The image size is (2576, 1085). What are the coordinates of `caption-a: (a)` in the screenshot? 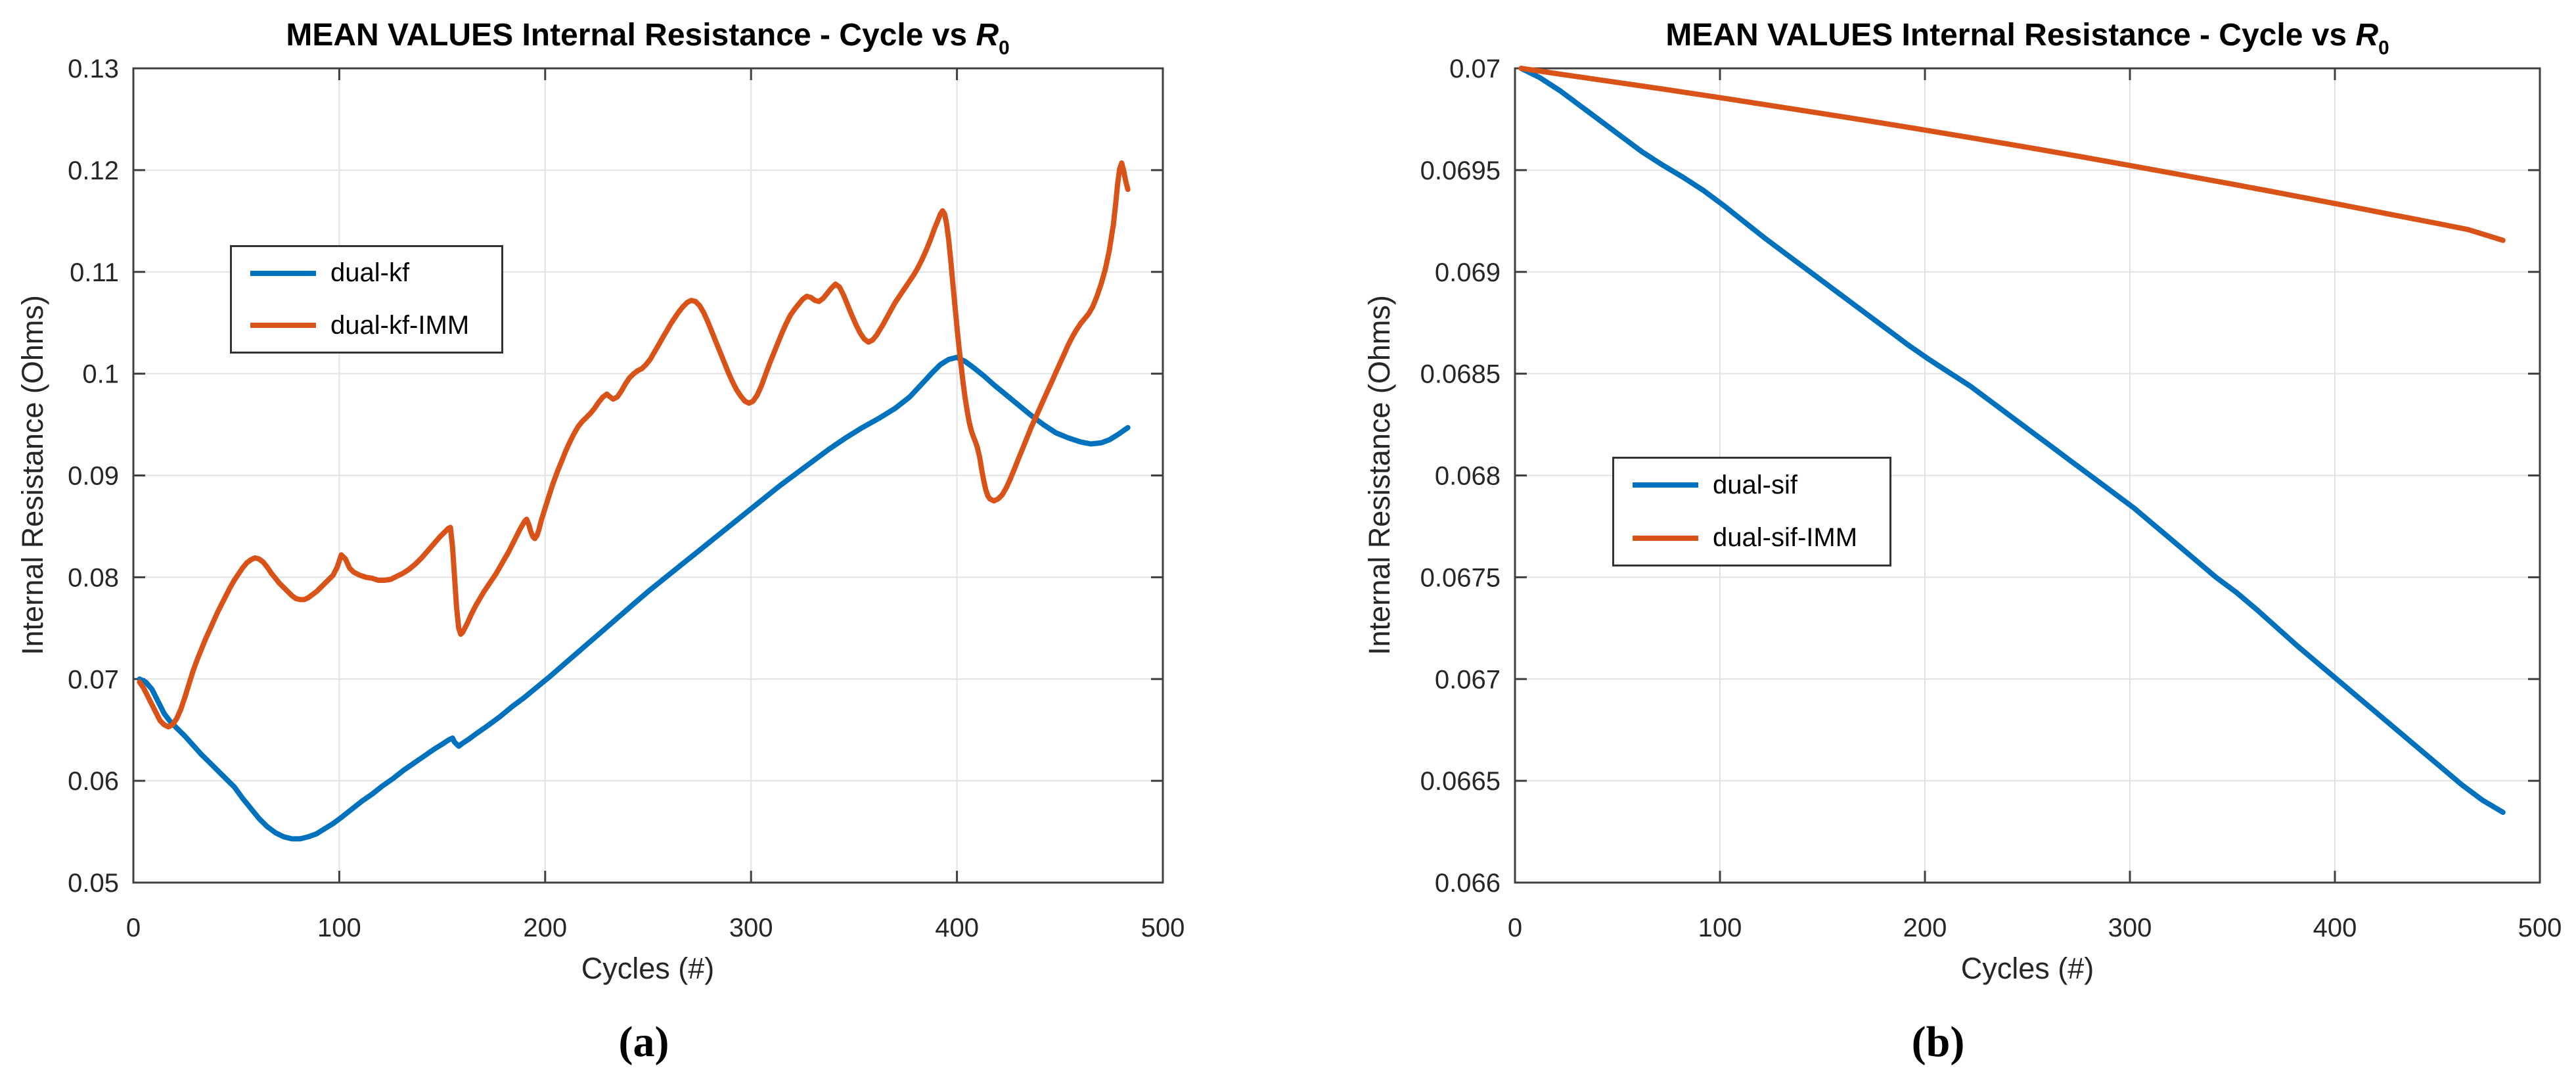 It's located at (643, 1042).